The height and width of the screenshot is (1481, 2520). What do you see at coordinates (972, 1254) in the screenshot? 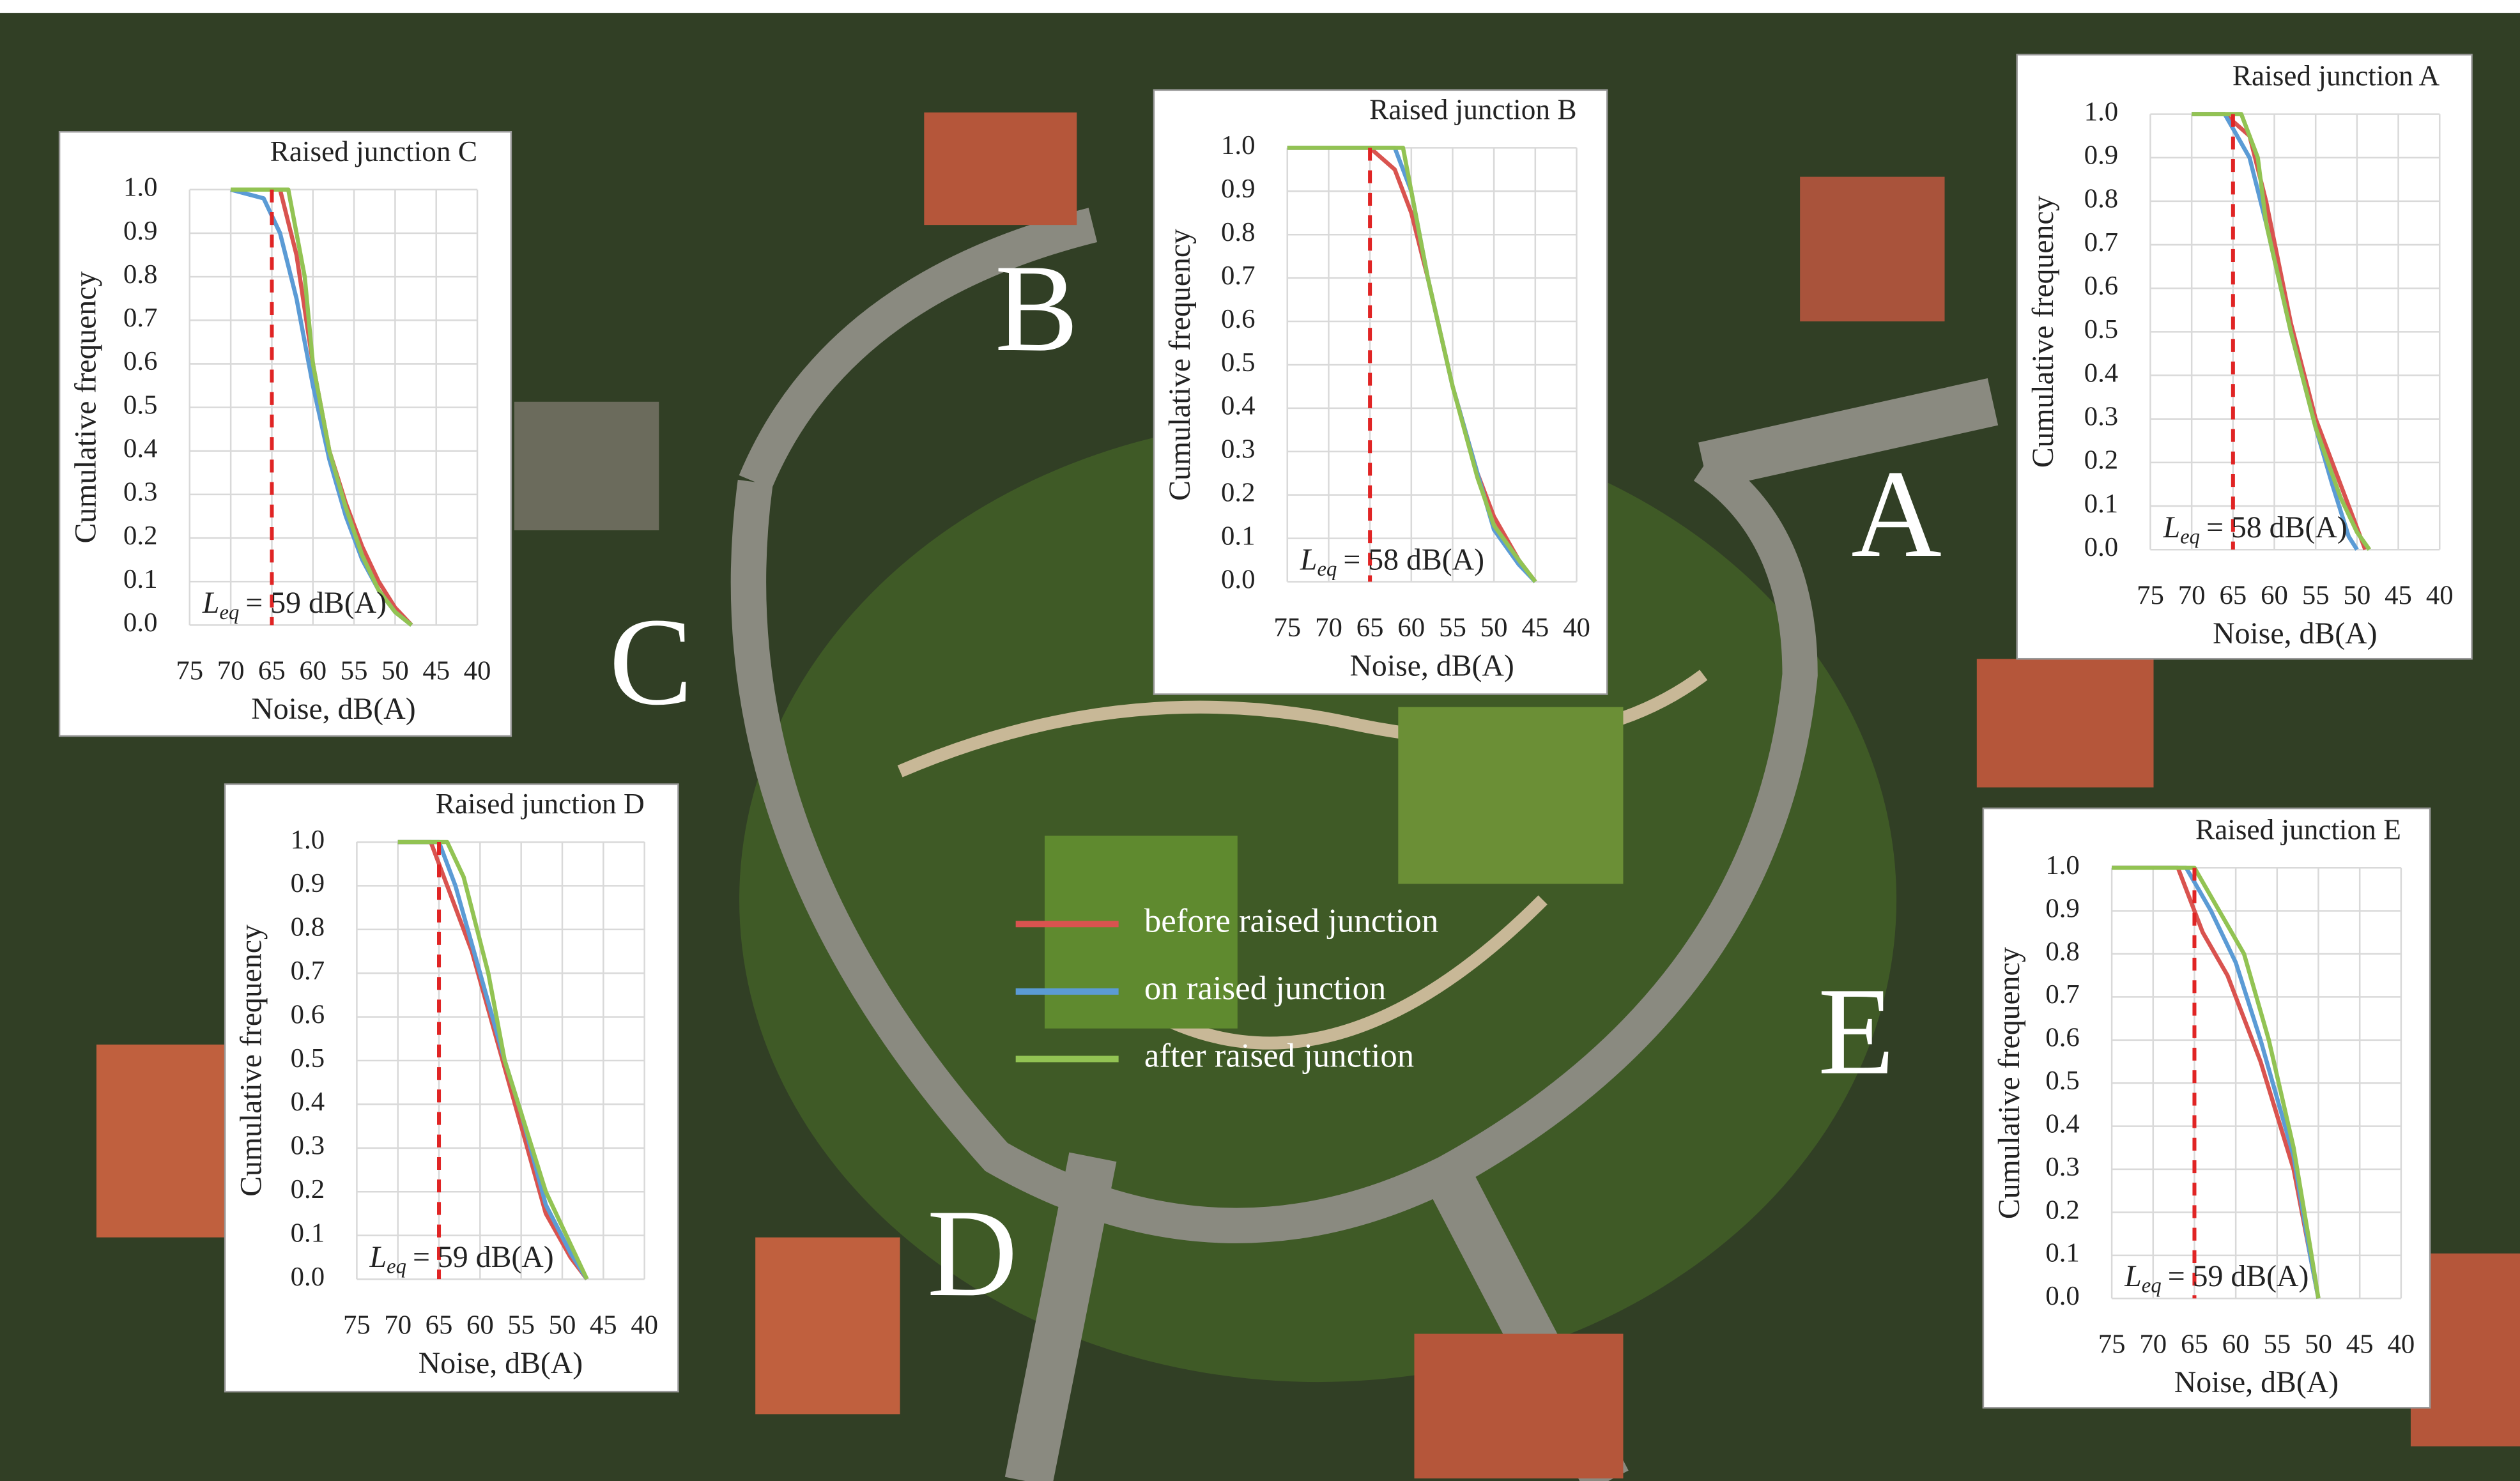
I see `map-label: D` at bounding box center [972, 1254].